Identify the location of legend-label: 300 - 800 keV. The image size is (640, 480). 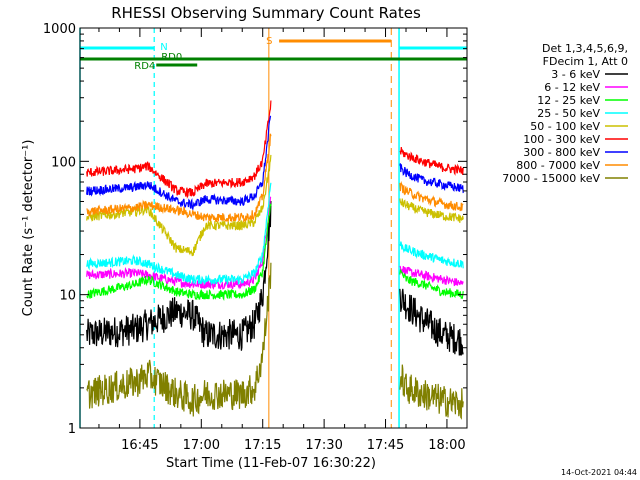
(561, 152).